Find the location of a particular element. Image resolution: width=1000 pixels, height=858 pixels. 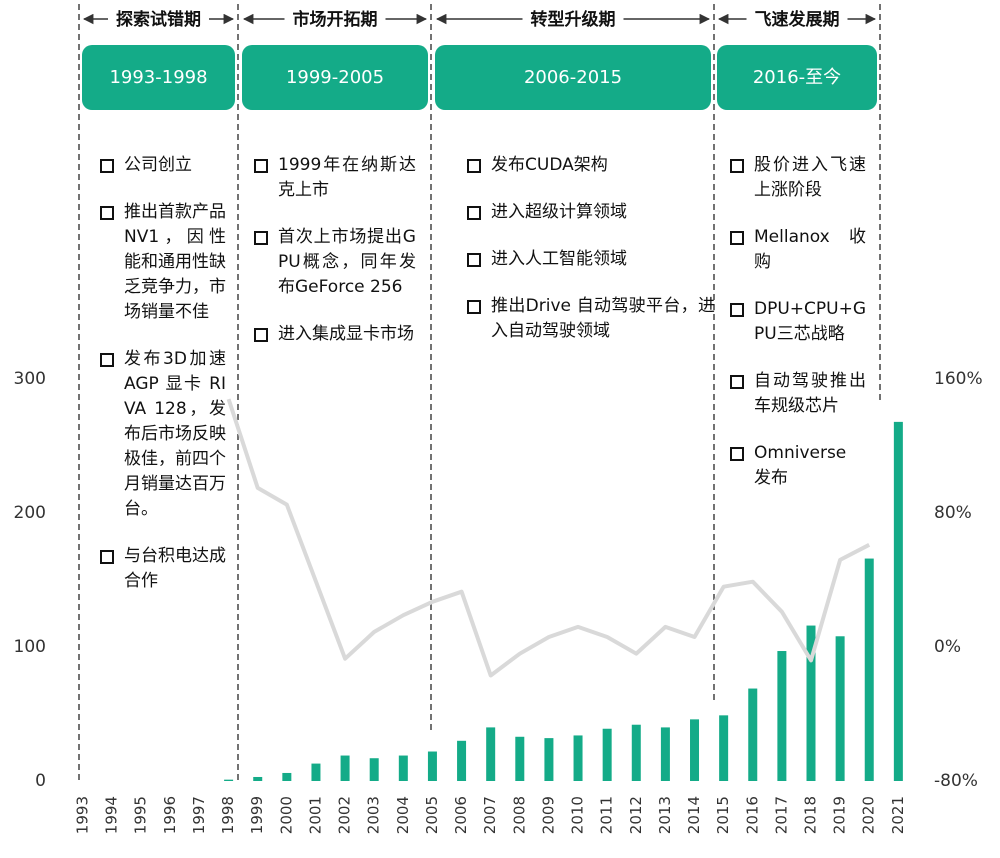

note: 公司创立 is located at coordinates (162, 165).